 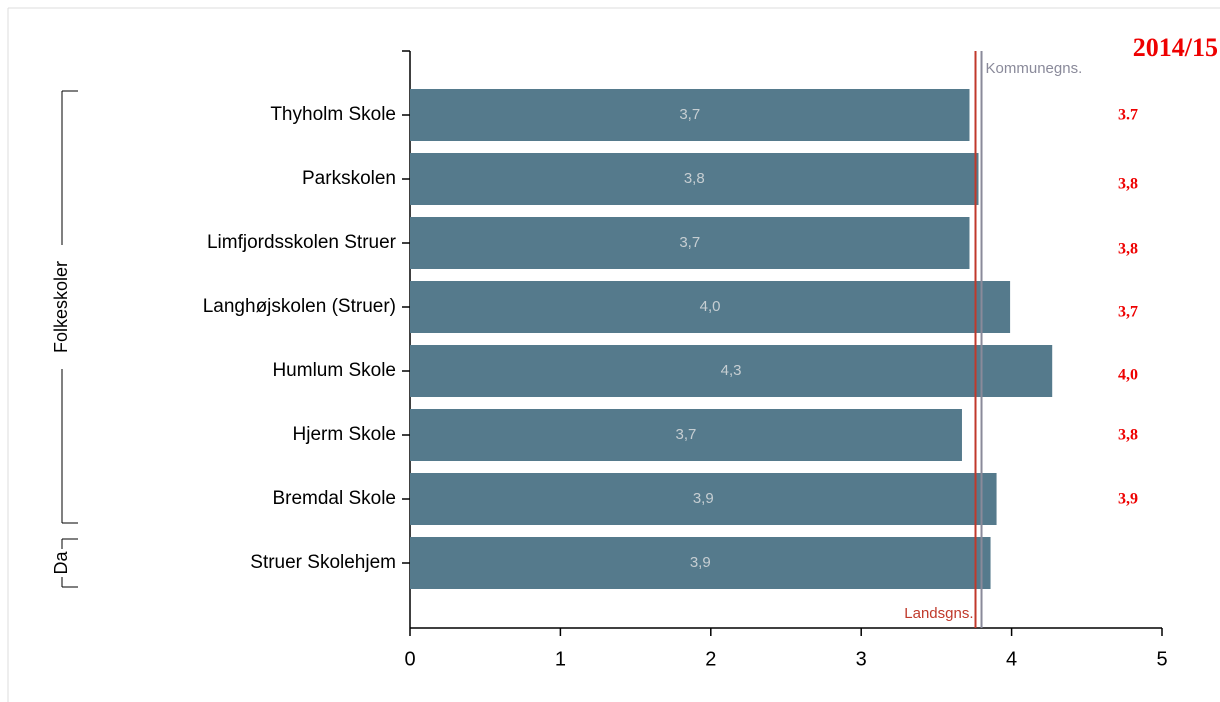 What do you see at coordinates (302, 242) in the screenshot?
I see `y-tick-label: Limfjordsskolen Struer` at bounding box center [302, 242].